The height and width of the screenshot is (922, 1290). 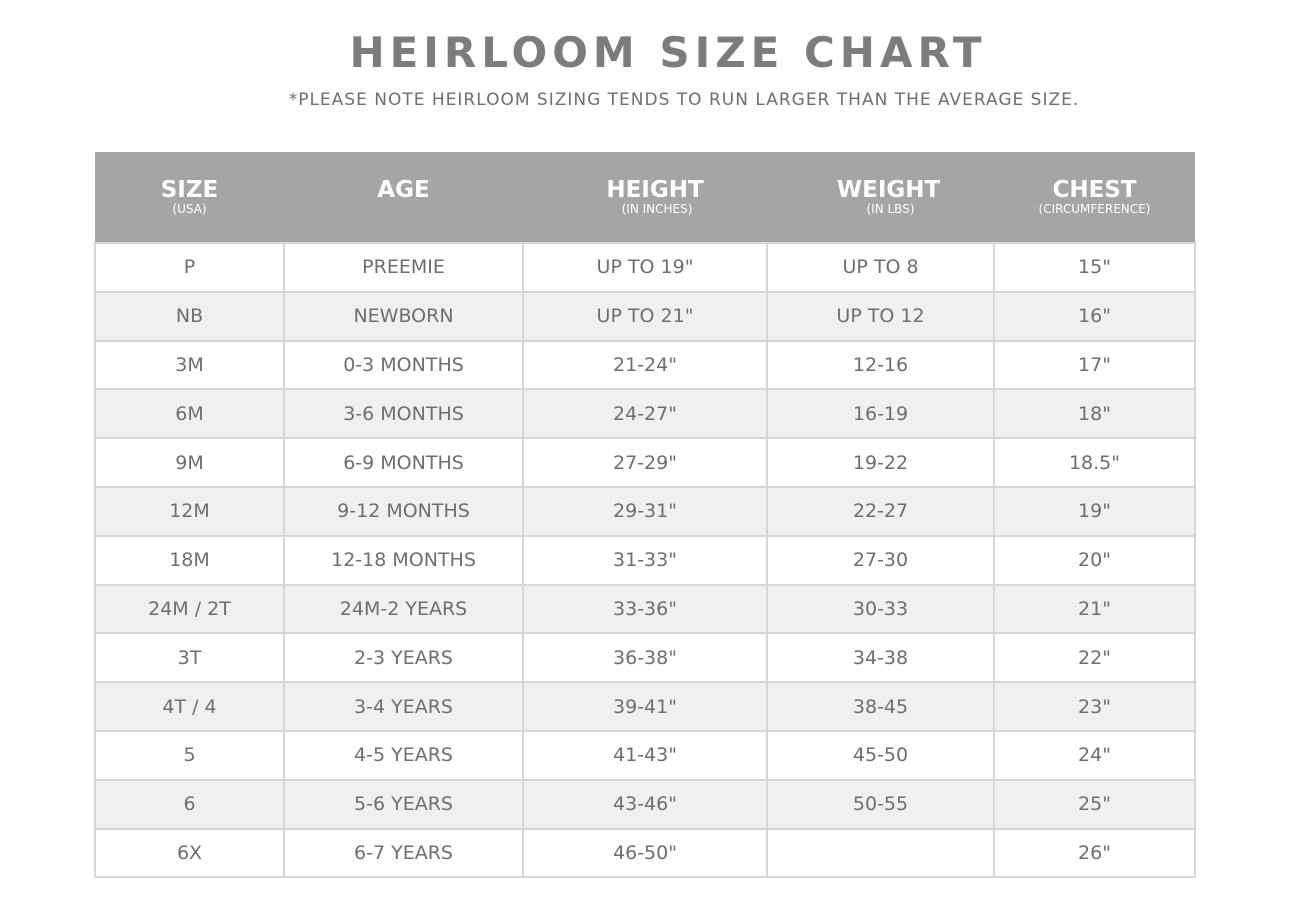 I want to click on cell-chest: 25", so click(x=1094, y=804).